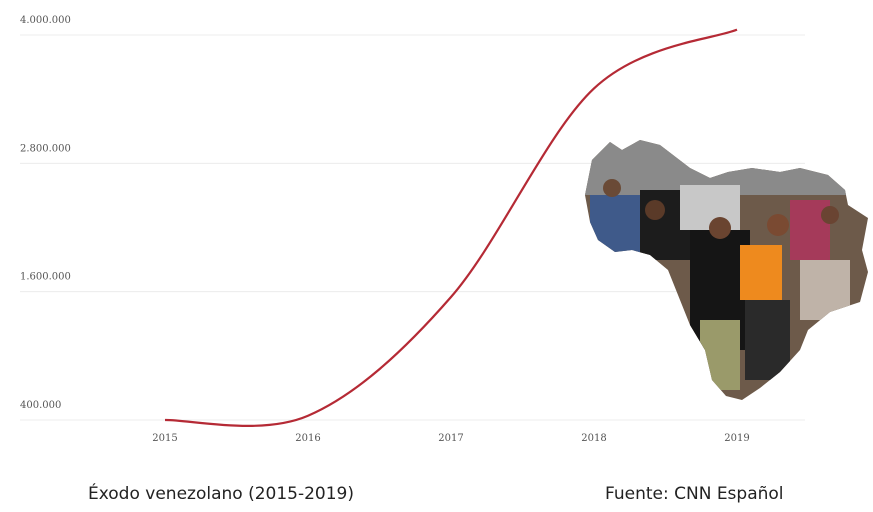 The height and width of the screenshot is (512, 873). What do you see at coordinates (736, 438) in the screenshot?
I see `x-tick-label: 2019` at bounding box center [736, 438].